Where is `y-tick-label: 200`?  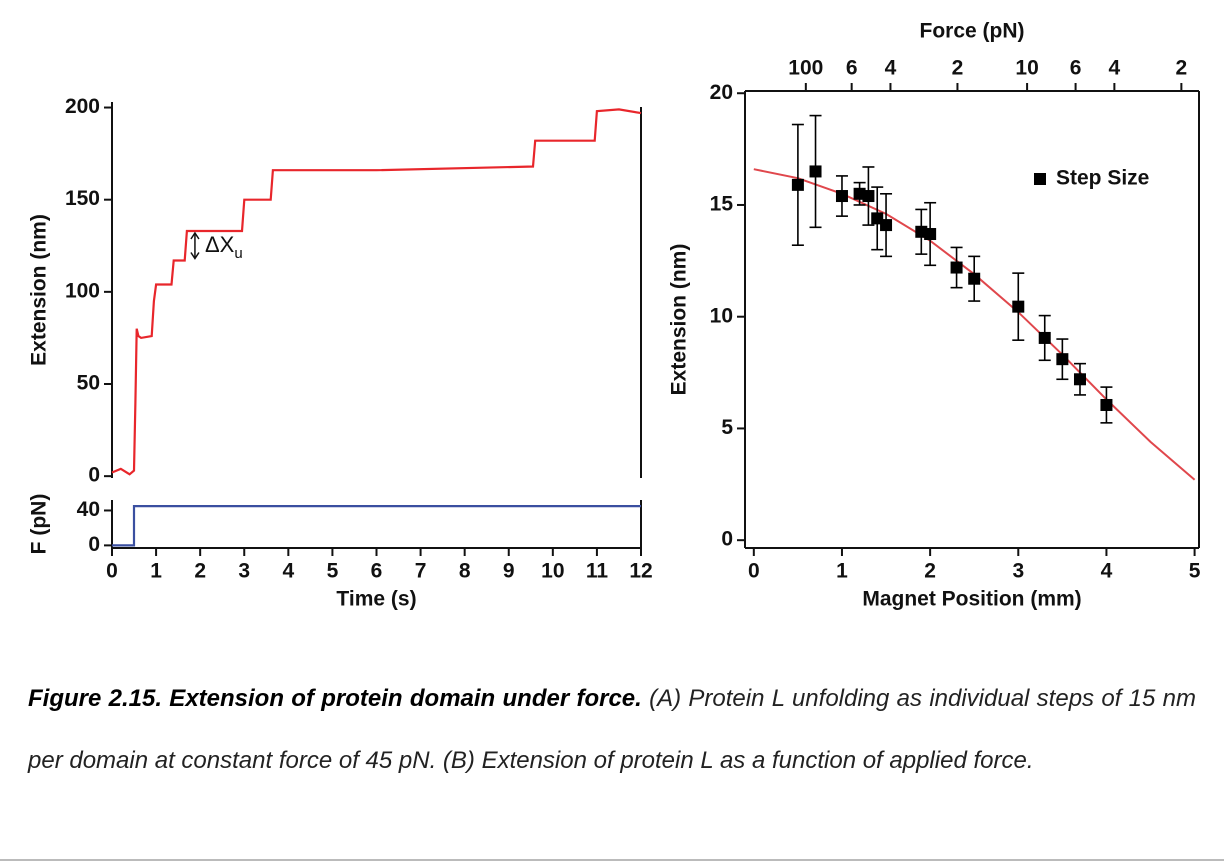
y-tick-label: 200 is located at coordinates (82, 106).